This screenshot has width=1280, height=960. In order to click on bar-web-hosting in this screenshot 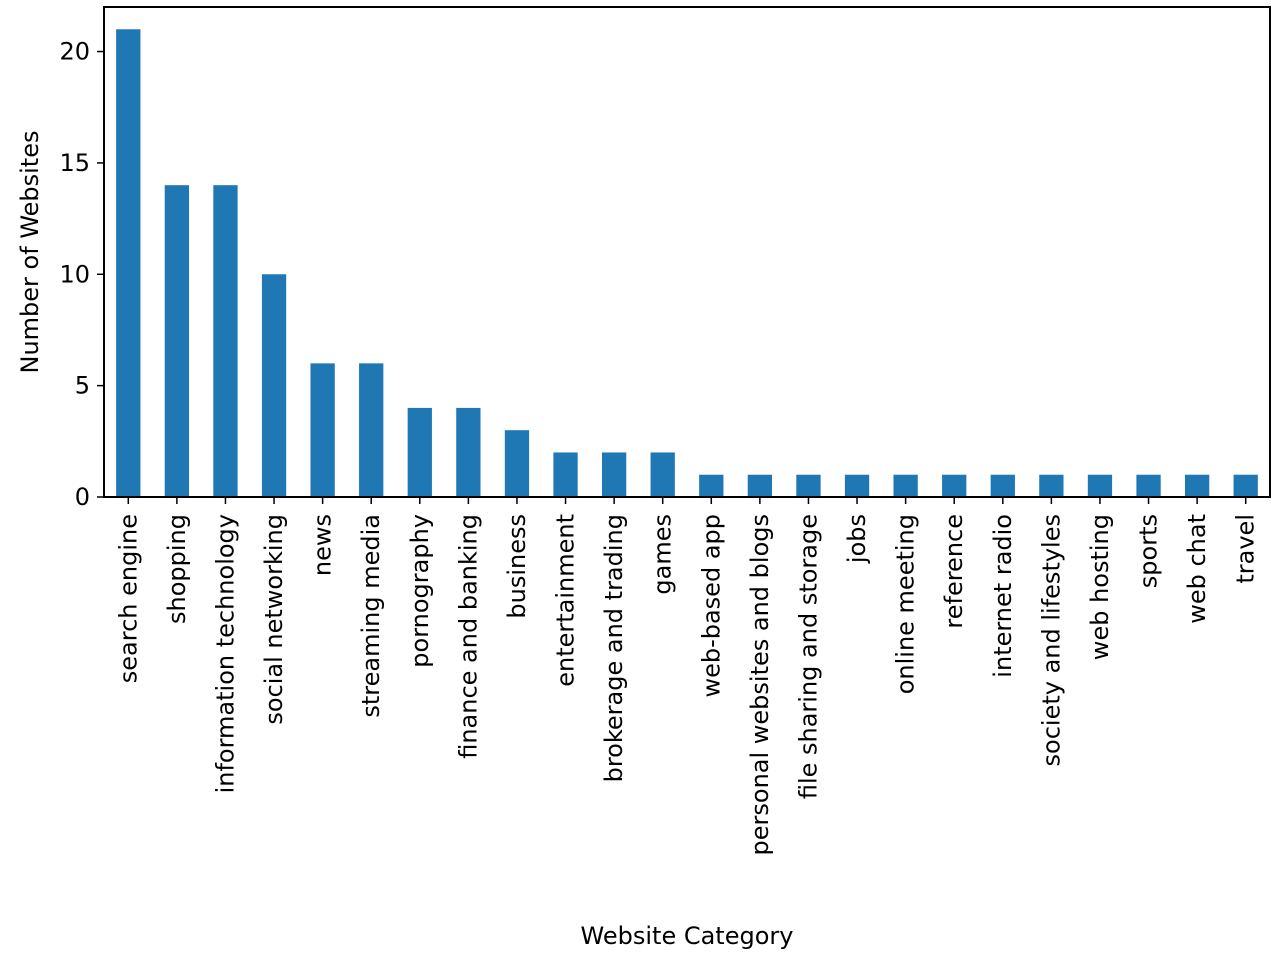, I will do `click(1100, 485)`.